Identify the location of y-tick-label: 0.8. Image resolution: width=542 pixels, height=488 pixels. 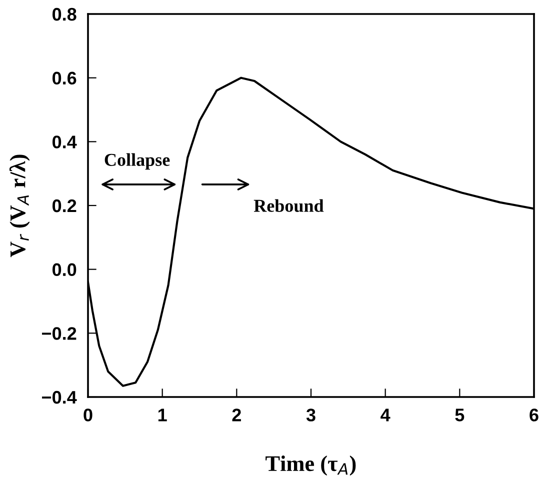
(64, 14).